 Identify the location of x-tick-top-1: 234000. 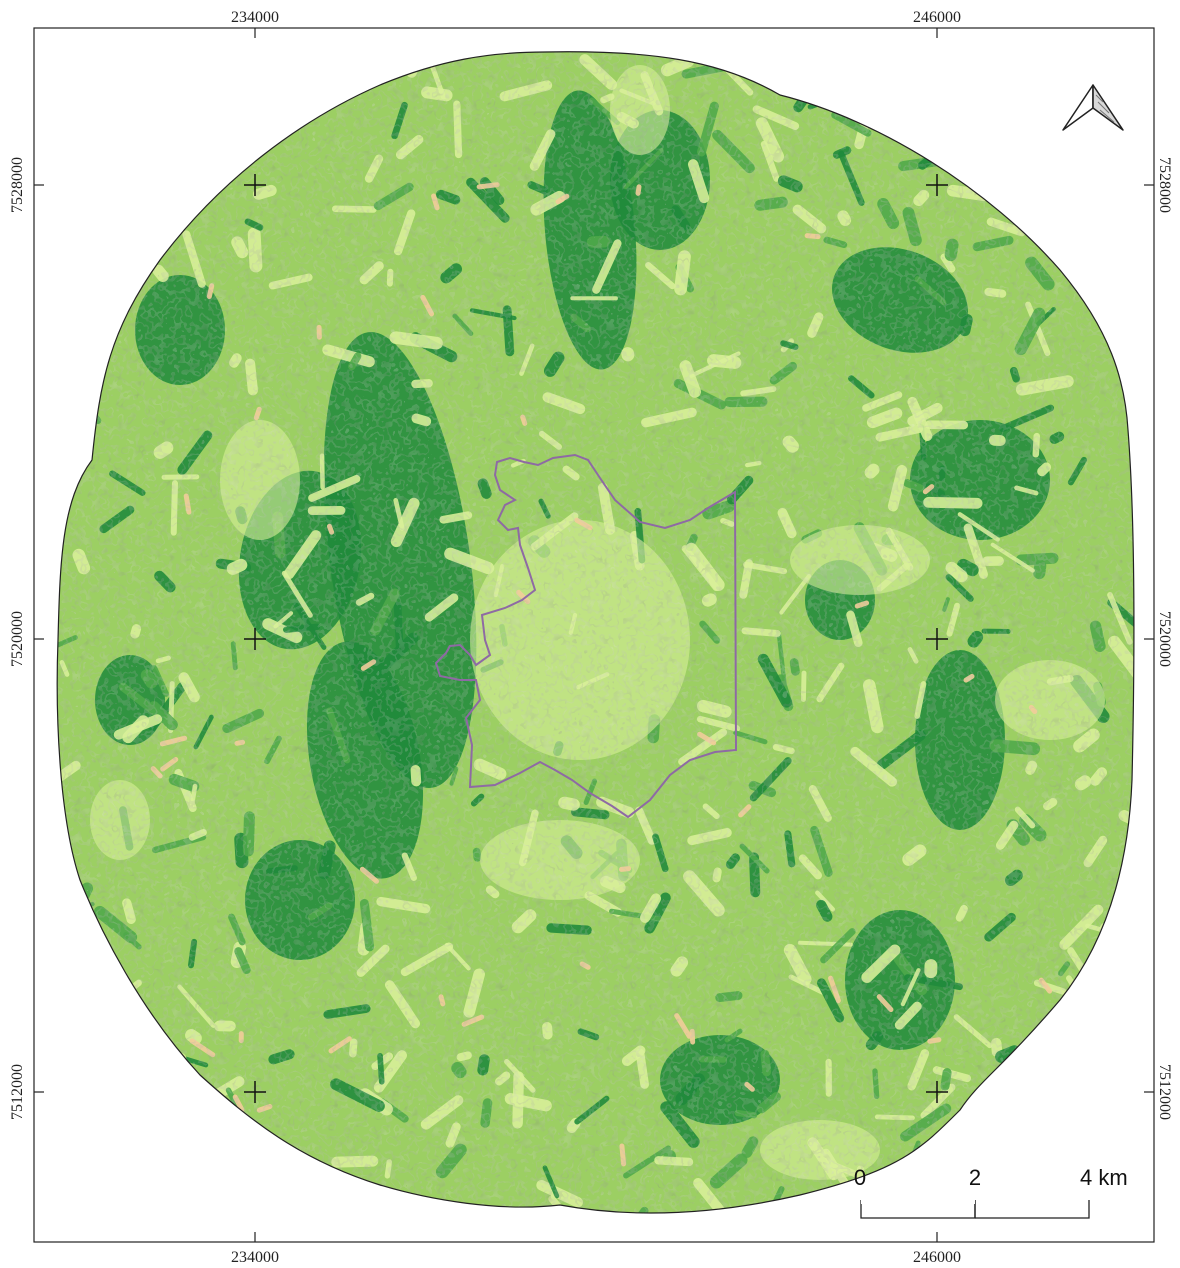
(255, 17).